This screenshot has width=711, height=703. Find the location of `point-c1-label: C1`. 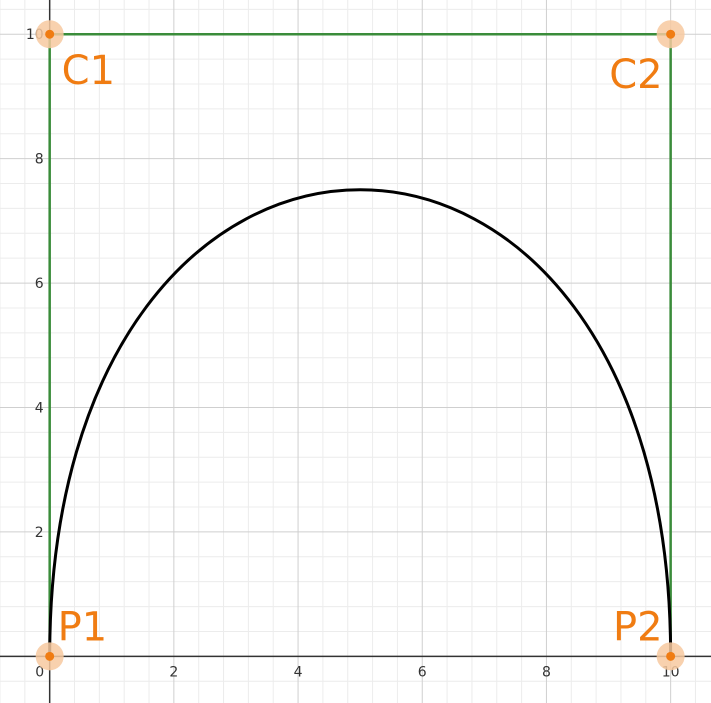

point-c1-label: C1 is located at coordinates (88, 71).